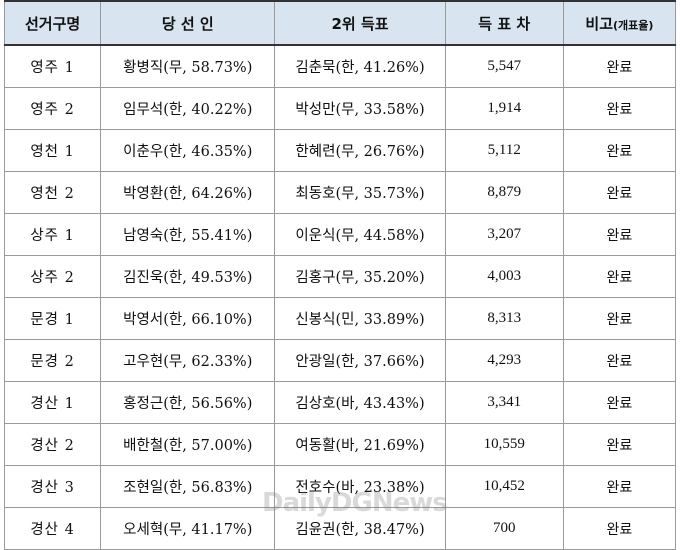 Image resolution: width=680 pixels, height=550 pixels. What do you see at coordinates (360, 486) in the screenshot?
I see `runner-up-cell: 전호수(바, 23.38%)` at bounding box center [360, 486].